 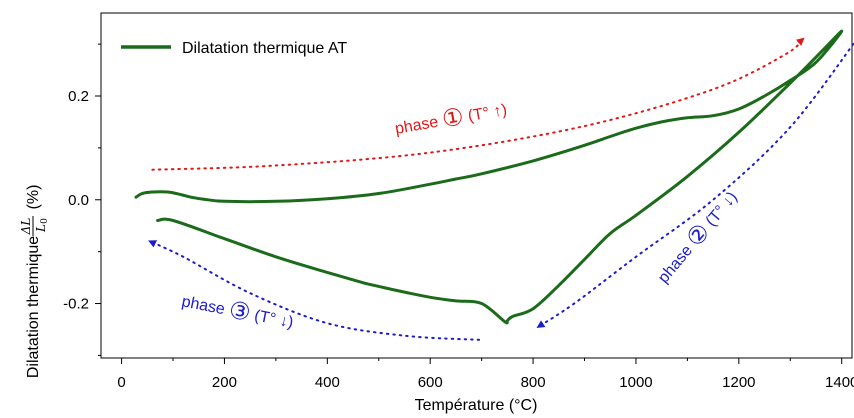 I want to click on x-tick-label: 0, so click(x=121, y=382).